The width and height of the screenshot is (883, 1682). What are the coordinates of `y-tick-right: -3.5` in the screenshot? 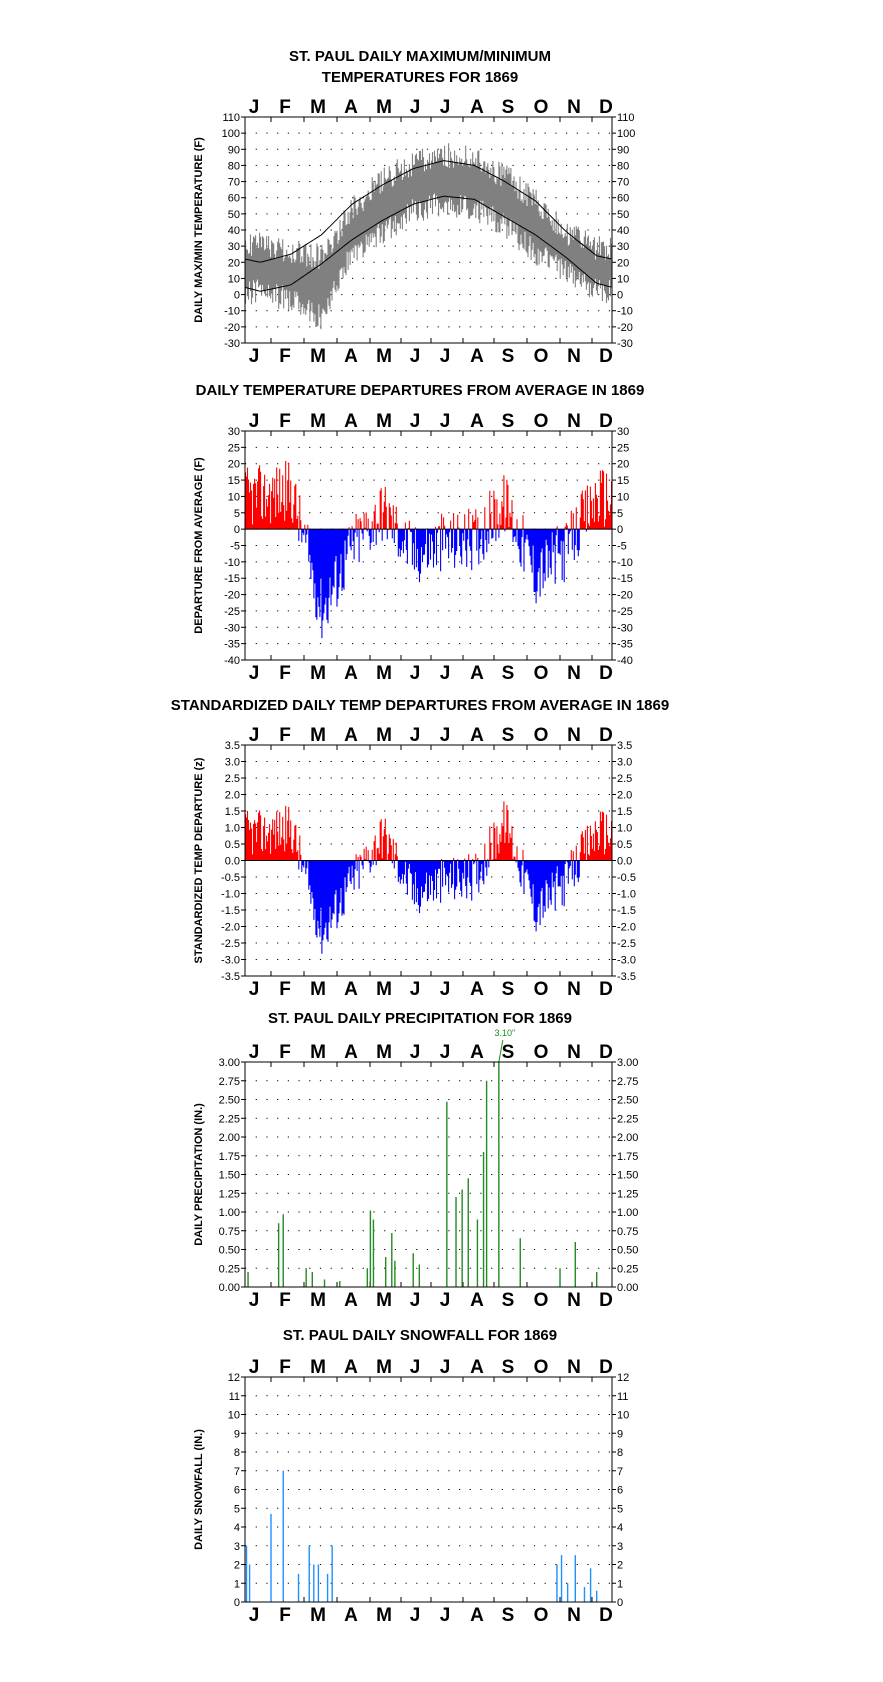 It's located at (626, 977).